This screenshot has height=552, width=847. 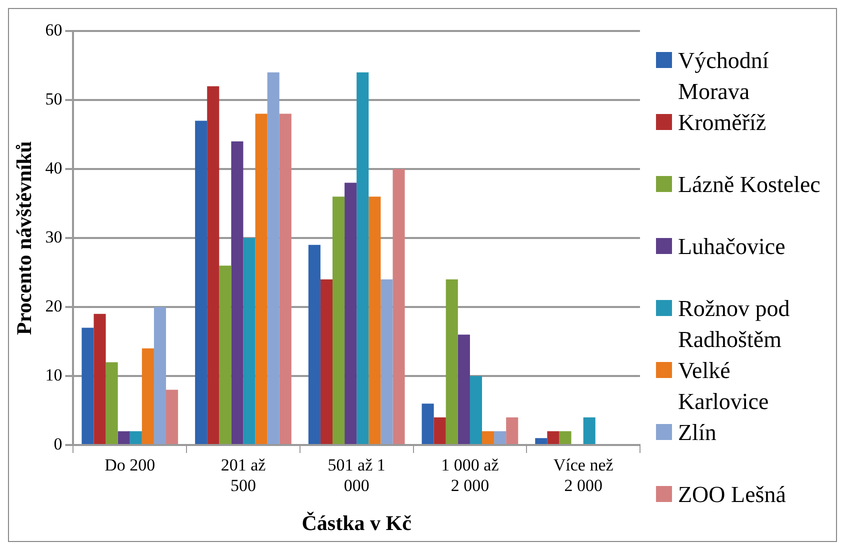 What do you see at coordinates (724, 76) in the screenshot?
I see `legend-label: Východní Morava` at bounding box center [724, 76].